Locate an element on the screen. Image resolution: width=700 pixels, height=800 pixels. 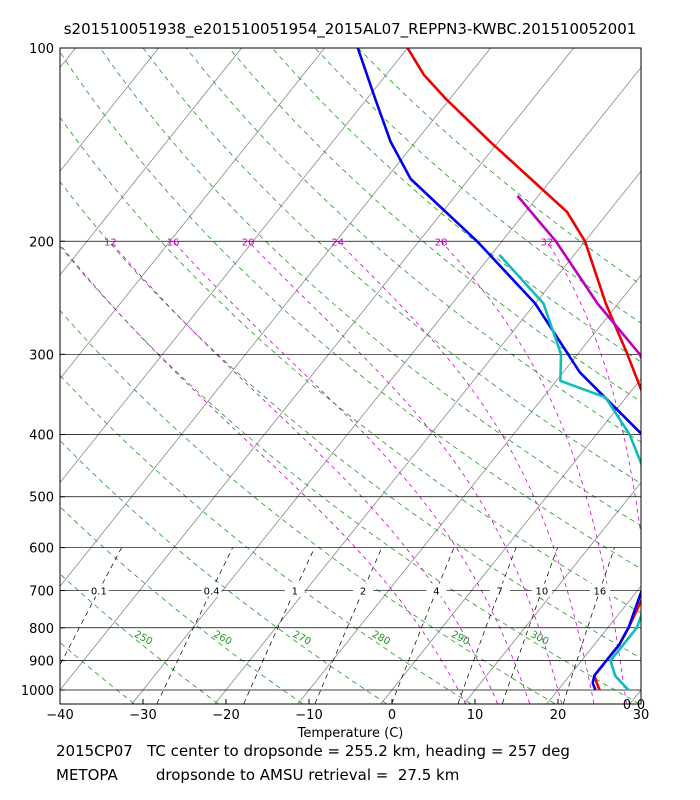
magenta-profile-line is located at coordinates (578, 278).